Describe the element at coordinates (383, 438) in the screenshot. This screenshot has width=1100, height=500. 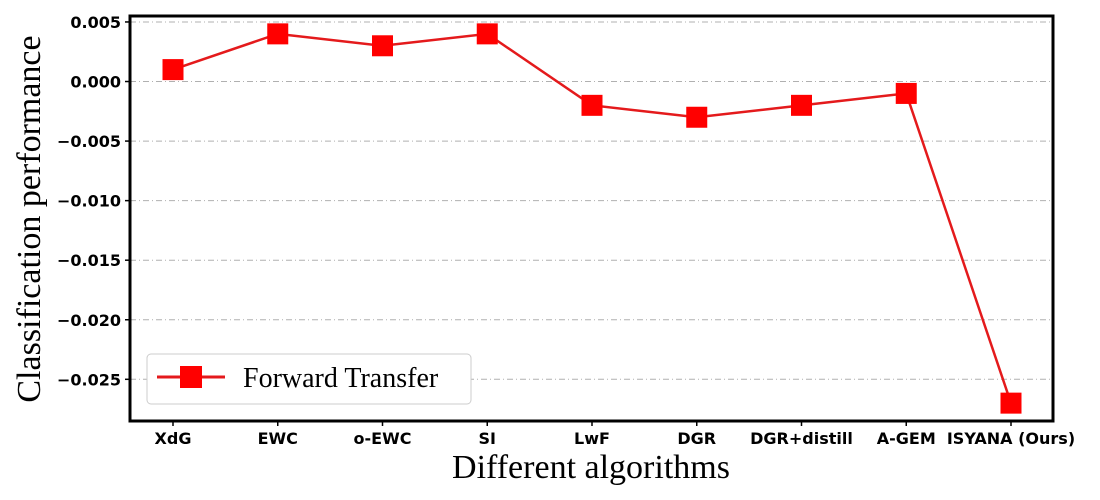
I see `x-tick-label: o-EWC` at that location.